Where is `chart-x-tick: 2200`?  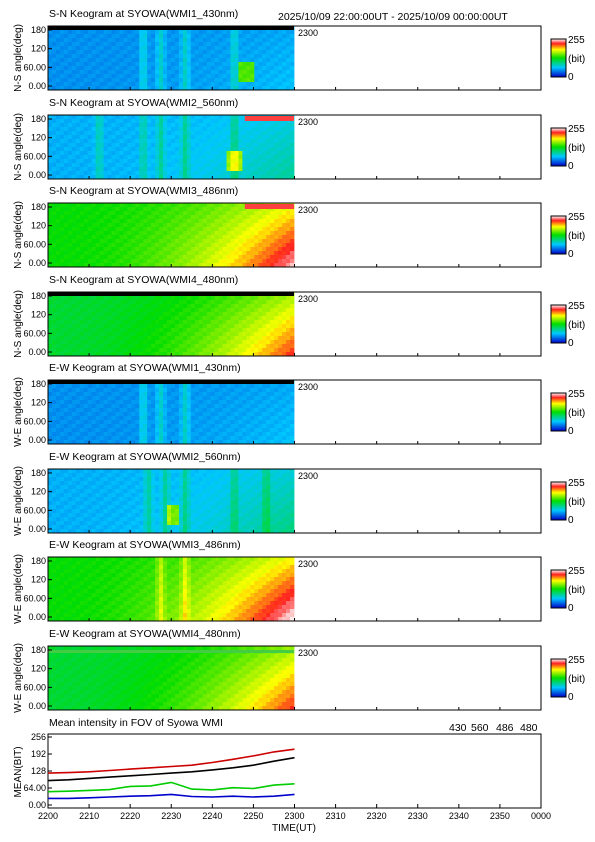
chart-x-tick: 2200 is located at coordinates (48, 816).